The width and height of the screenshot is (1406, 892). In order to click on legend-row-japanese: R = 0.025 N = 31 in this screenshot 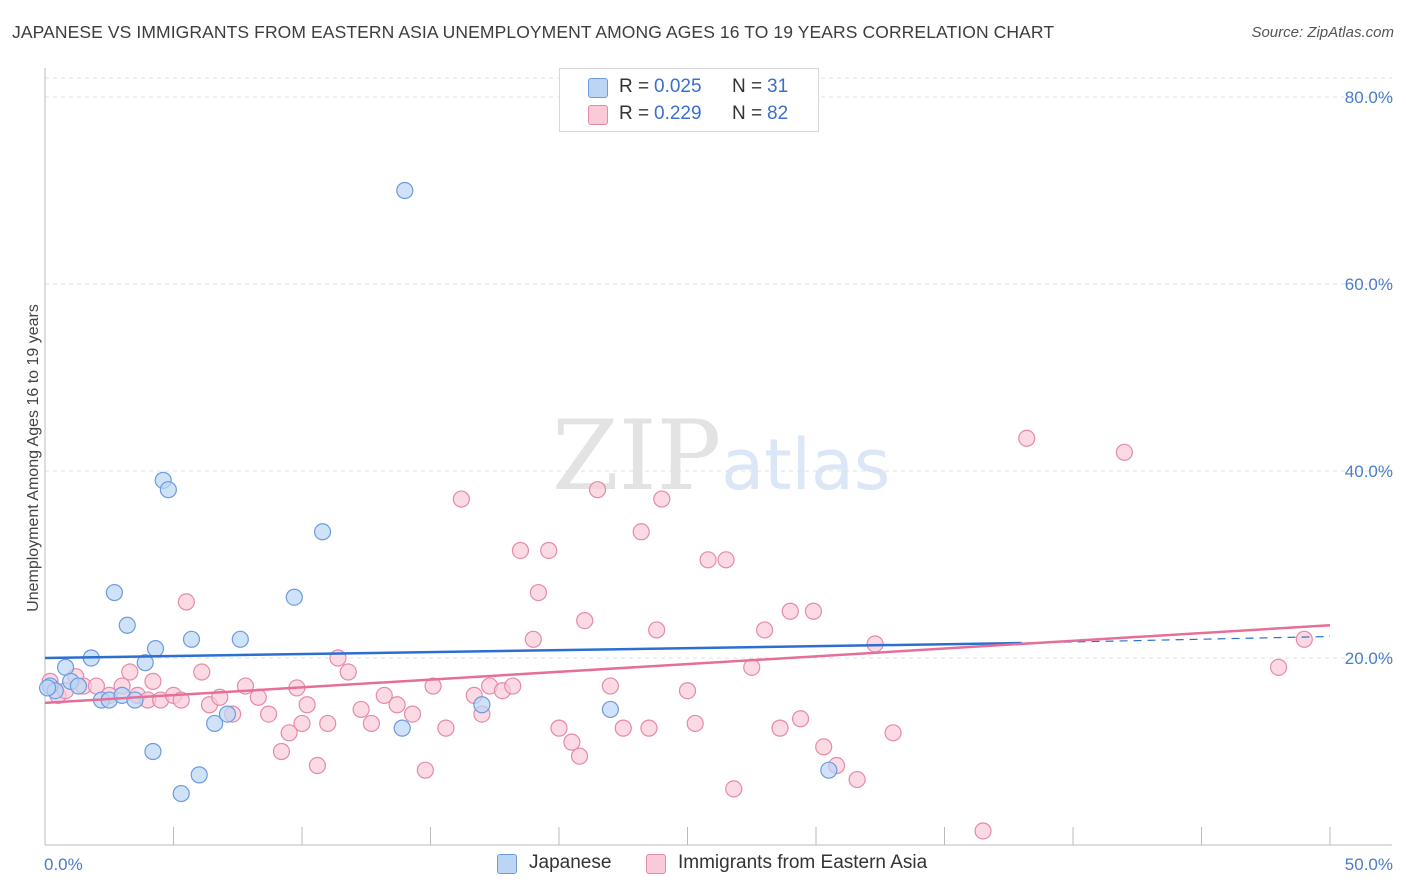, I will do `click(689, 87)`.